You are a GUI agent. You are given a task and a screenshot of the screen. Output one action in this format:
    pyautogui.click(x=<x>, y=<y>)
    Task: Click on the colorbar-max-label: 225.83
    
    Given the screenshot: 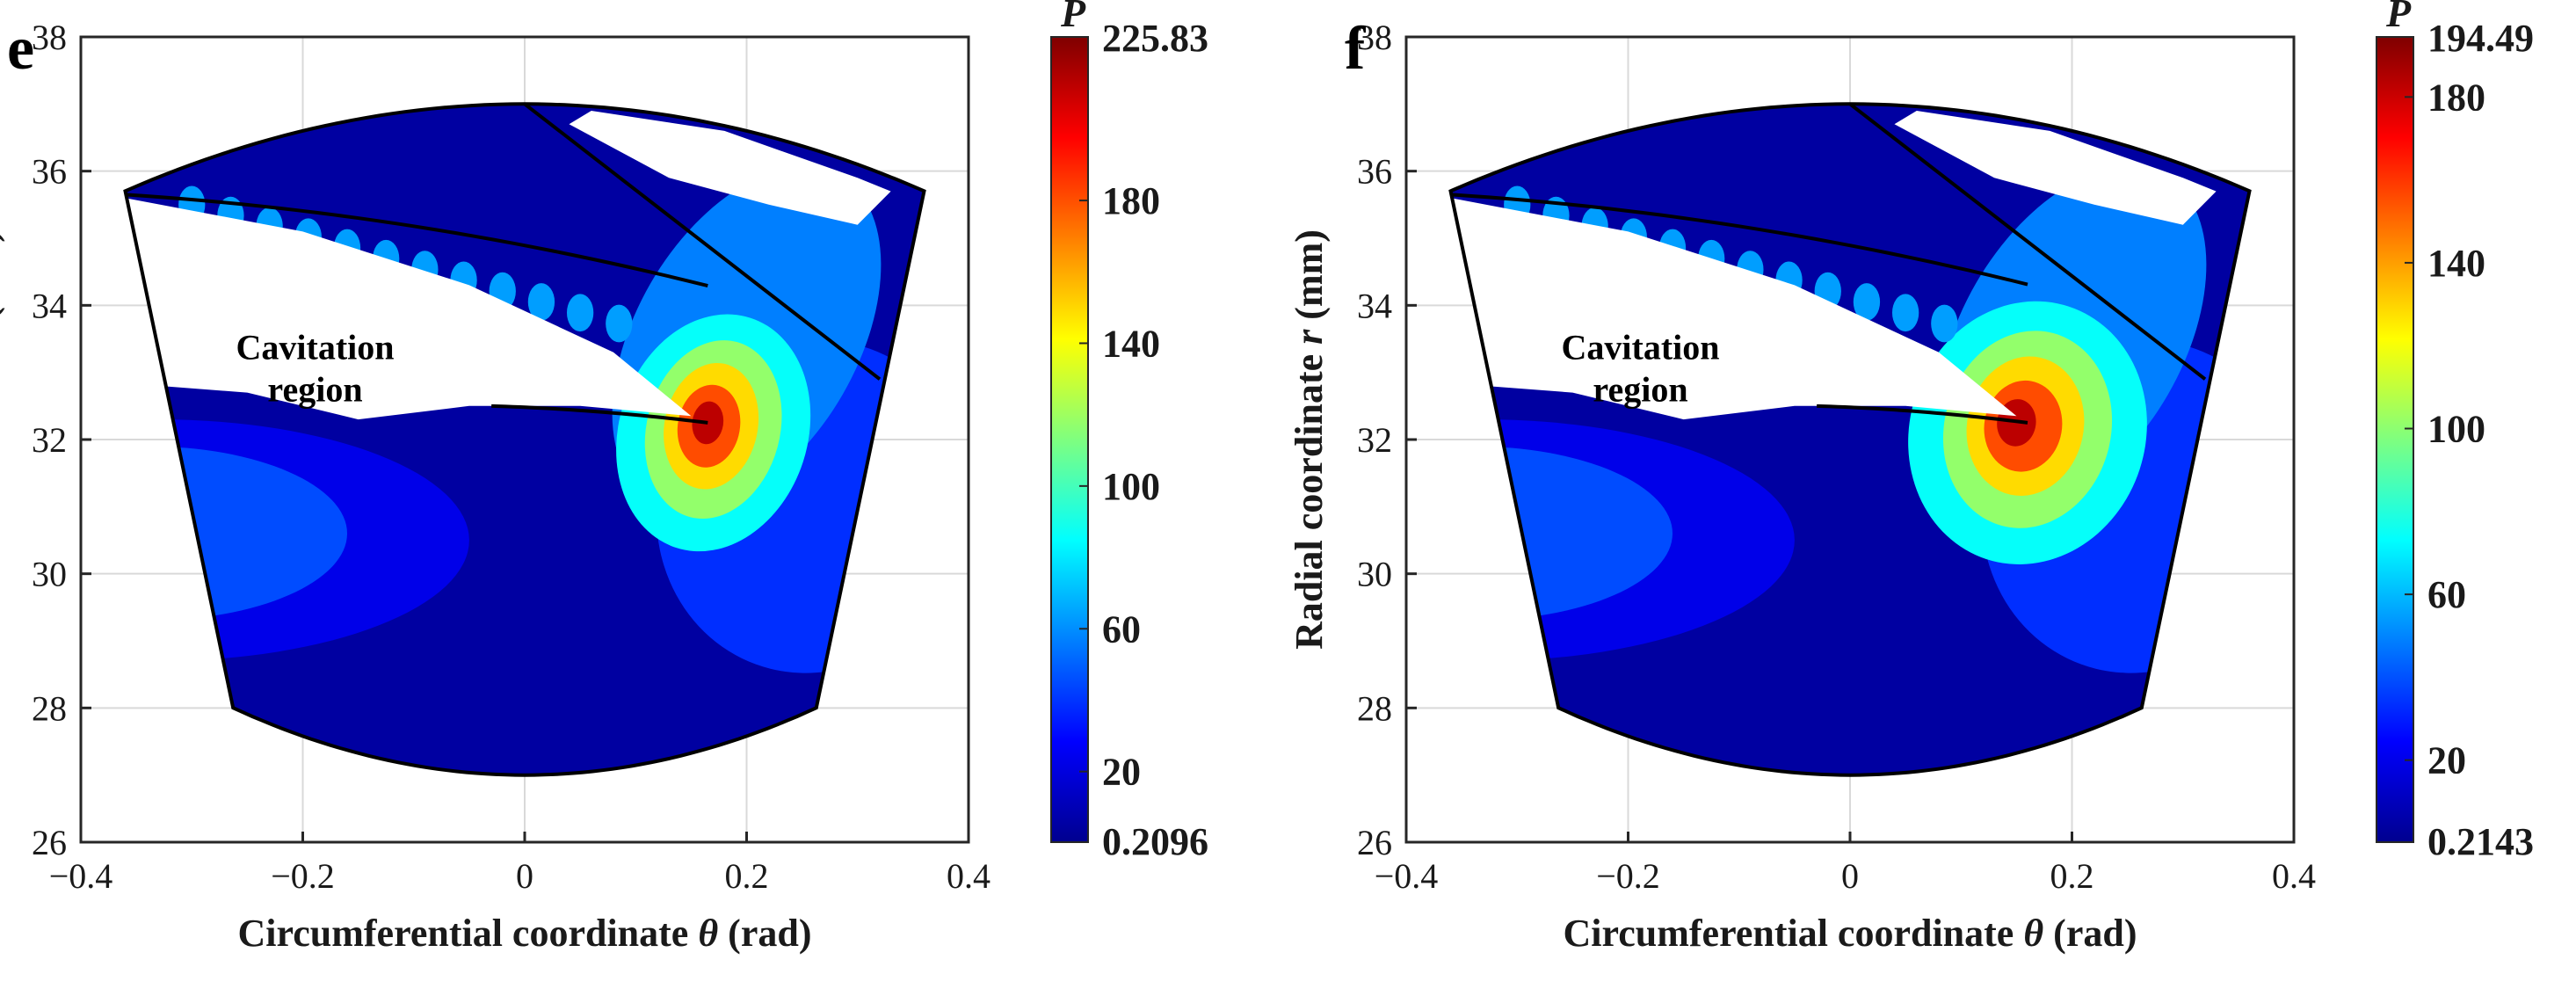 What is the action you would take?
    pyautogui.click(x=1155, y=38)
    